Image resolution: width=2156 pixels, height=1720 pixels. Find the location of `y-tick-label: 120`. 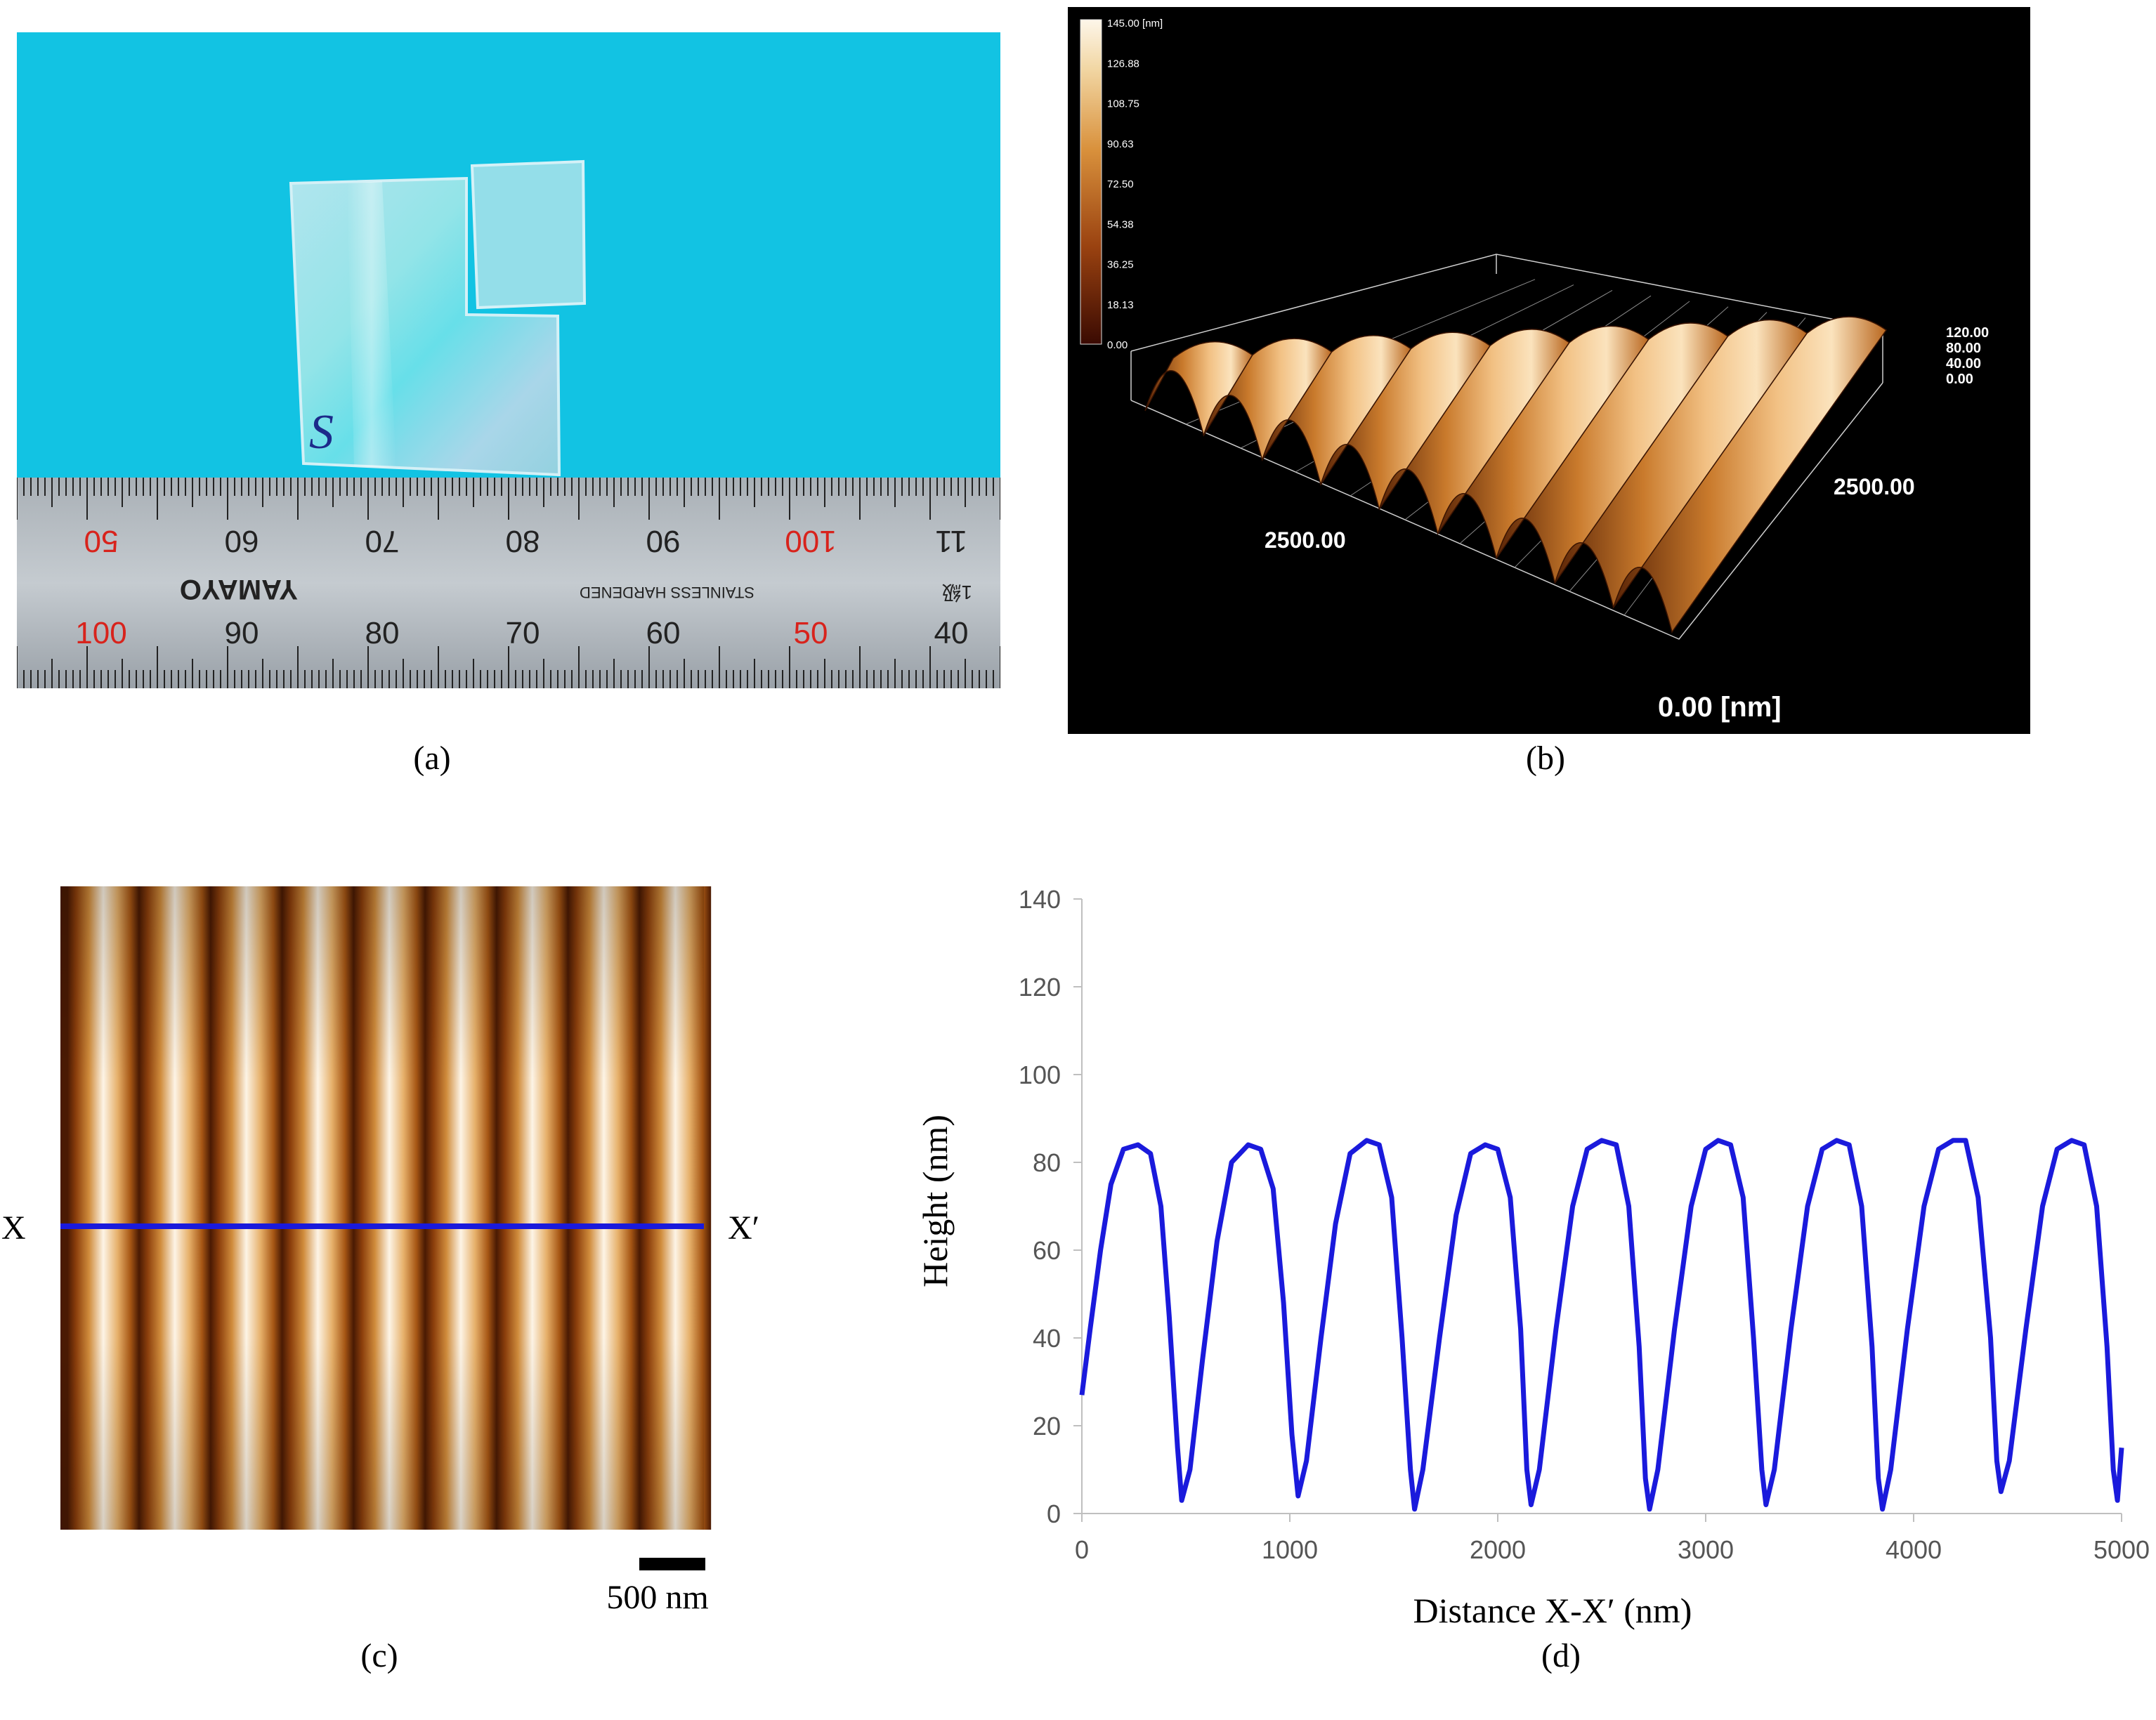

y-tick-label: 120 is located at coordinates (1040, 987).